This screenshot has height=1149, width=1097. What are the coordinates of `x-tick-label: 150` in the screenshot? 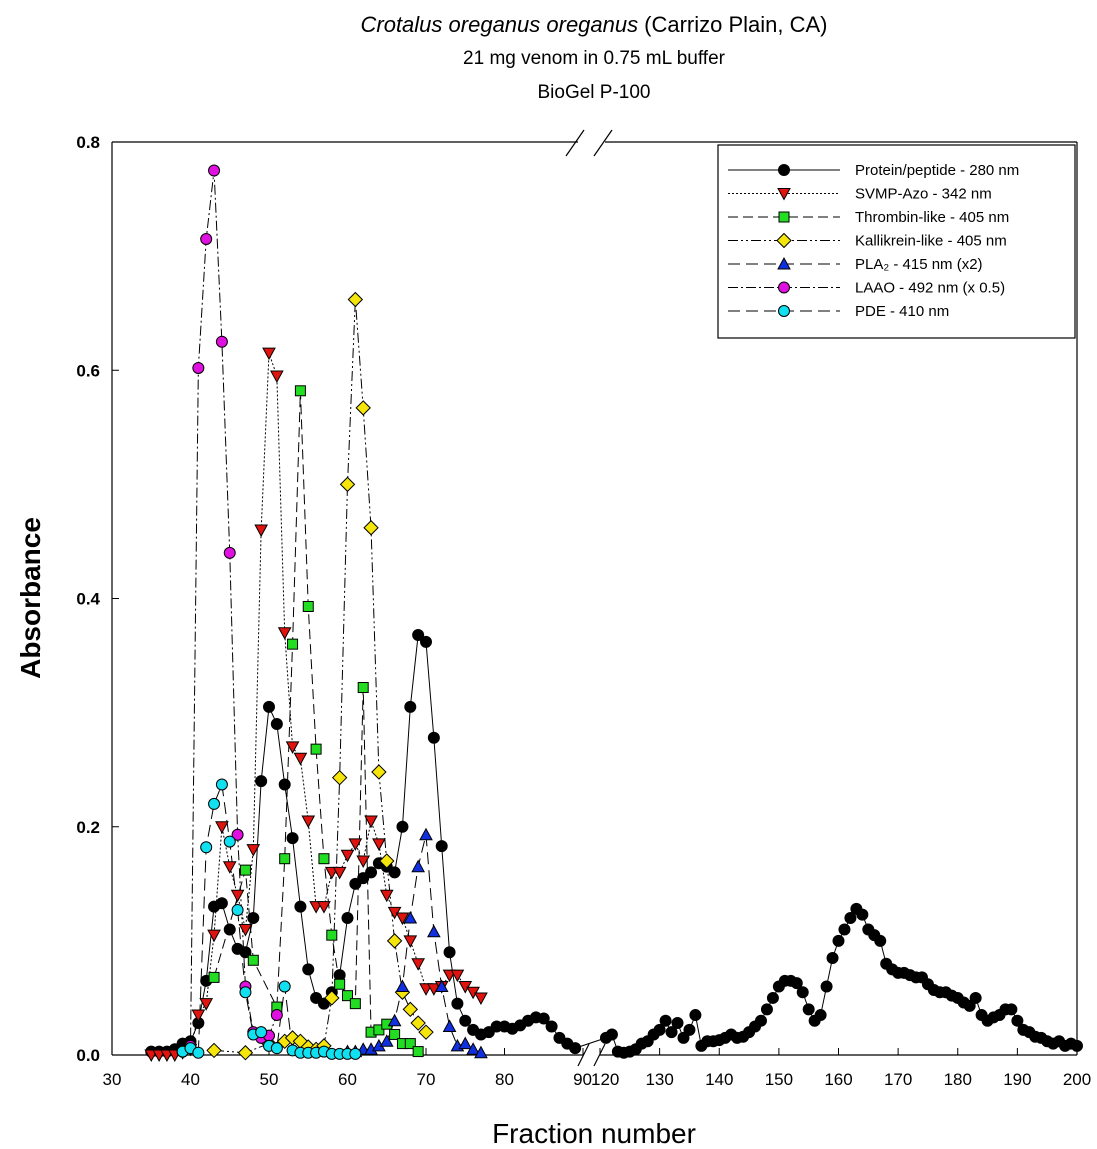 It's located at (779, 1079).